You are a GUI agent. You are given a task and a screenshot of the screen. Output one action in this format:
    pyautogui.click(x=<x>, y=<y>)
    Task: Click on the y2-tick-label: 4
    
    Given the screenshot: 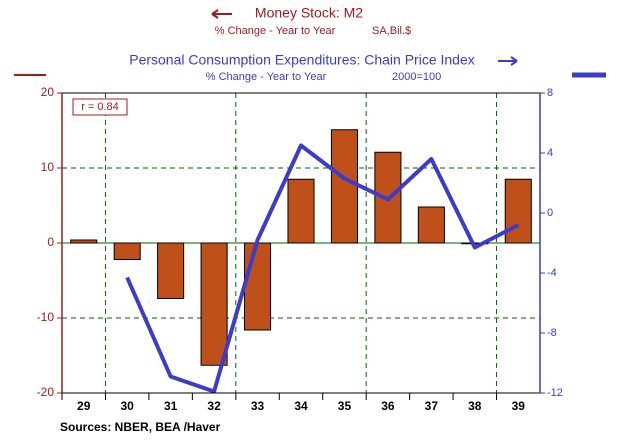 What is the action you would take?
    pyautogui.click(x=550, y=153)
    